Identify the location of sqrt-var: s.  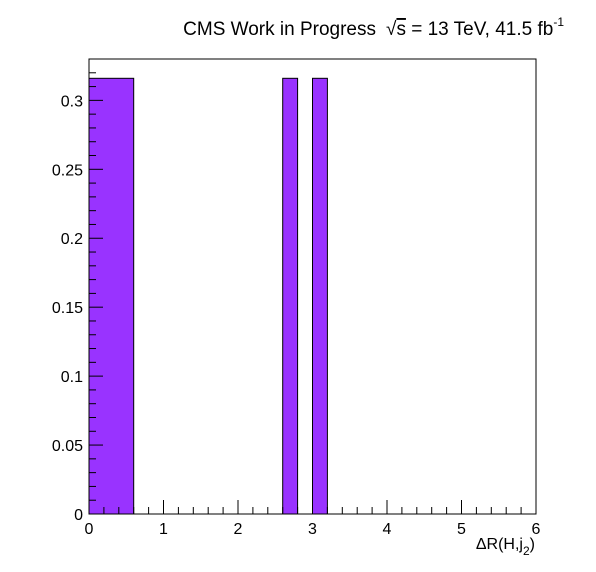
(401, 29).